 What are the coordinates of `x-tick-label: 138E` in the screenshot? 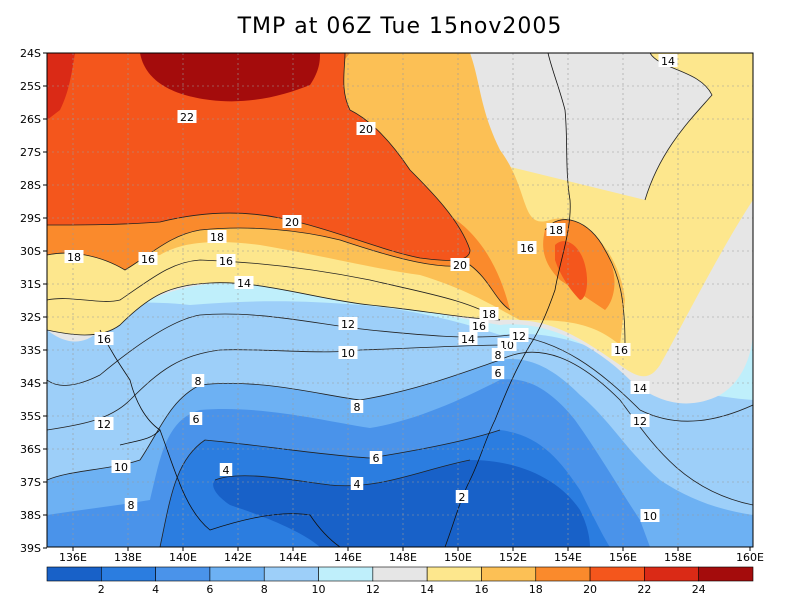 It's located at (128, 557).